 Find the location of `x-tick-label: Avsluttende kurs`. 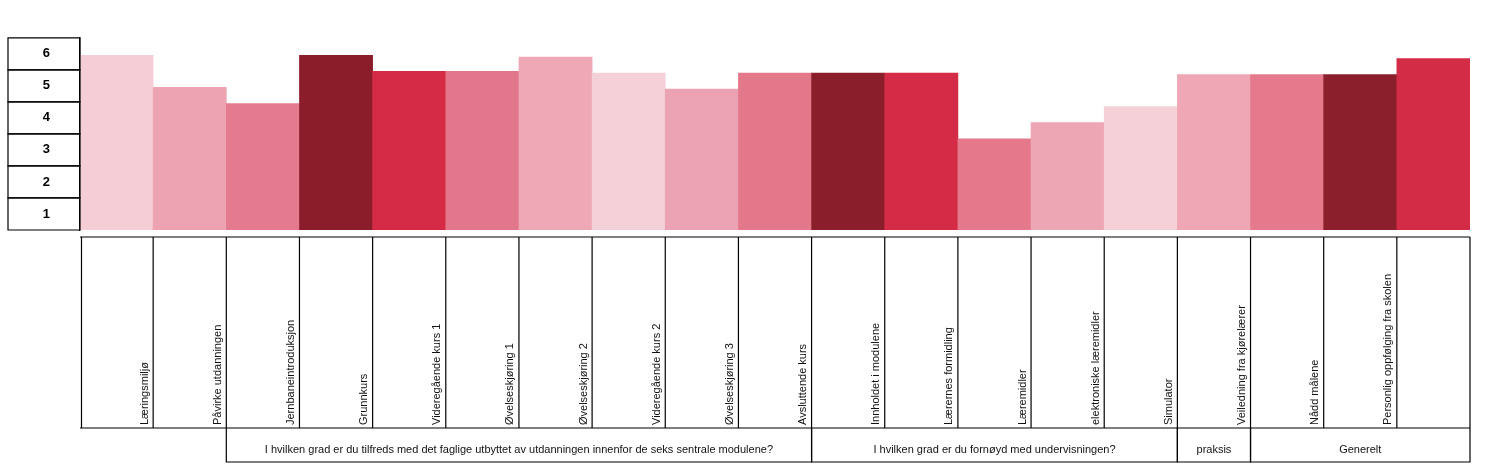

x-tick-label: Avsluttende kurs is located at coordinates (802, 384).